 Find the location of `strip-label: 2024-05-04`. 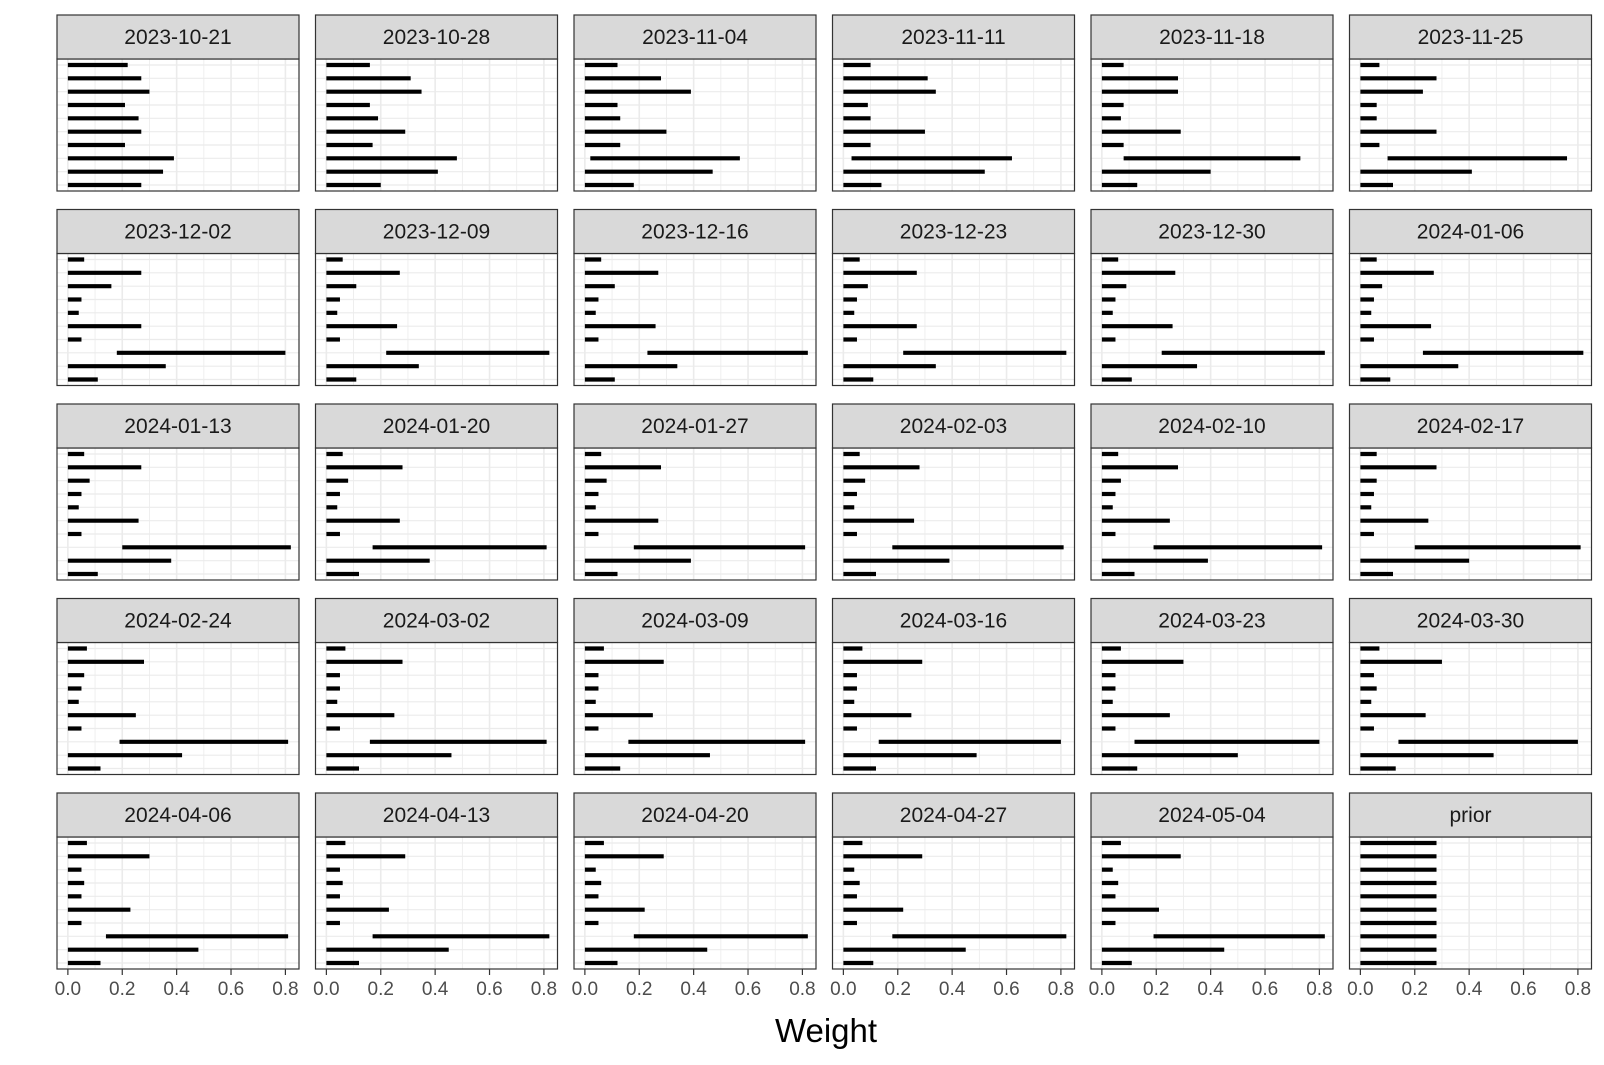

strip-label: 2024-05-04 is located at coordinates (1212, 815).